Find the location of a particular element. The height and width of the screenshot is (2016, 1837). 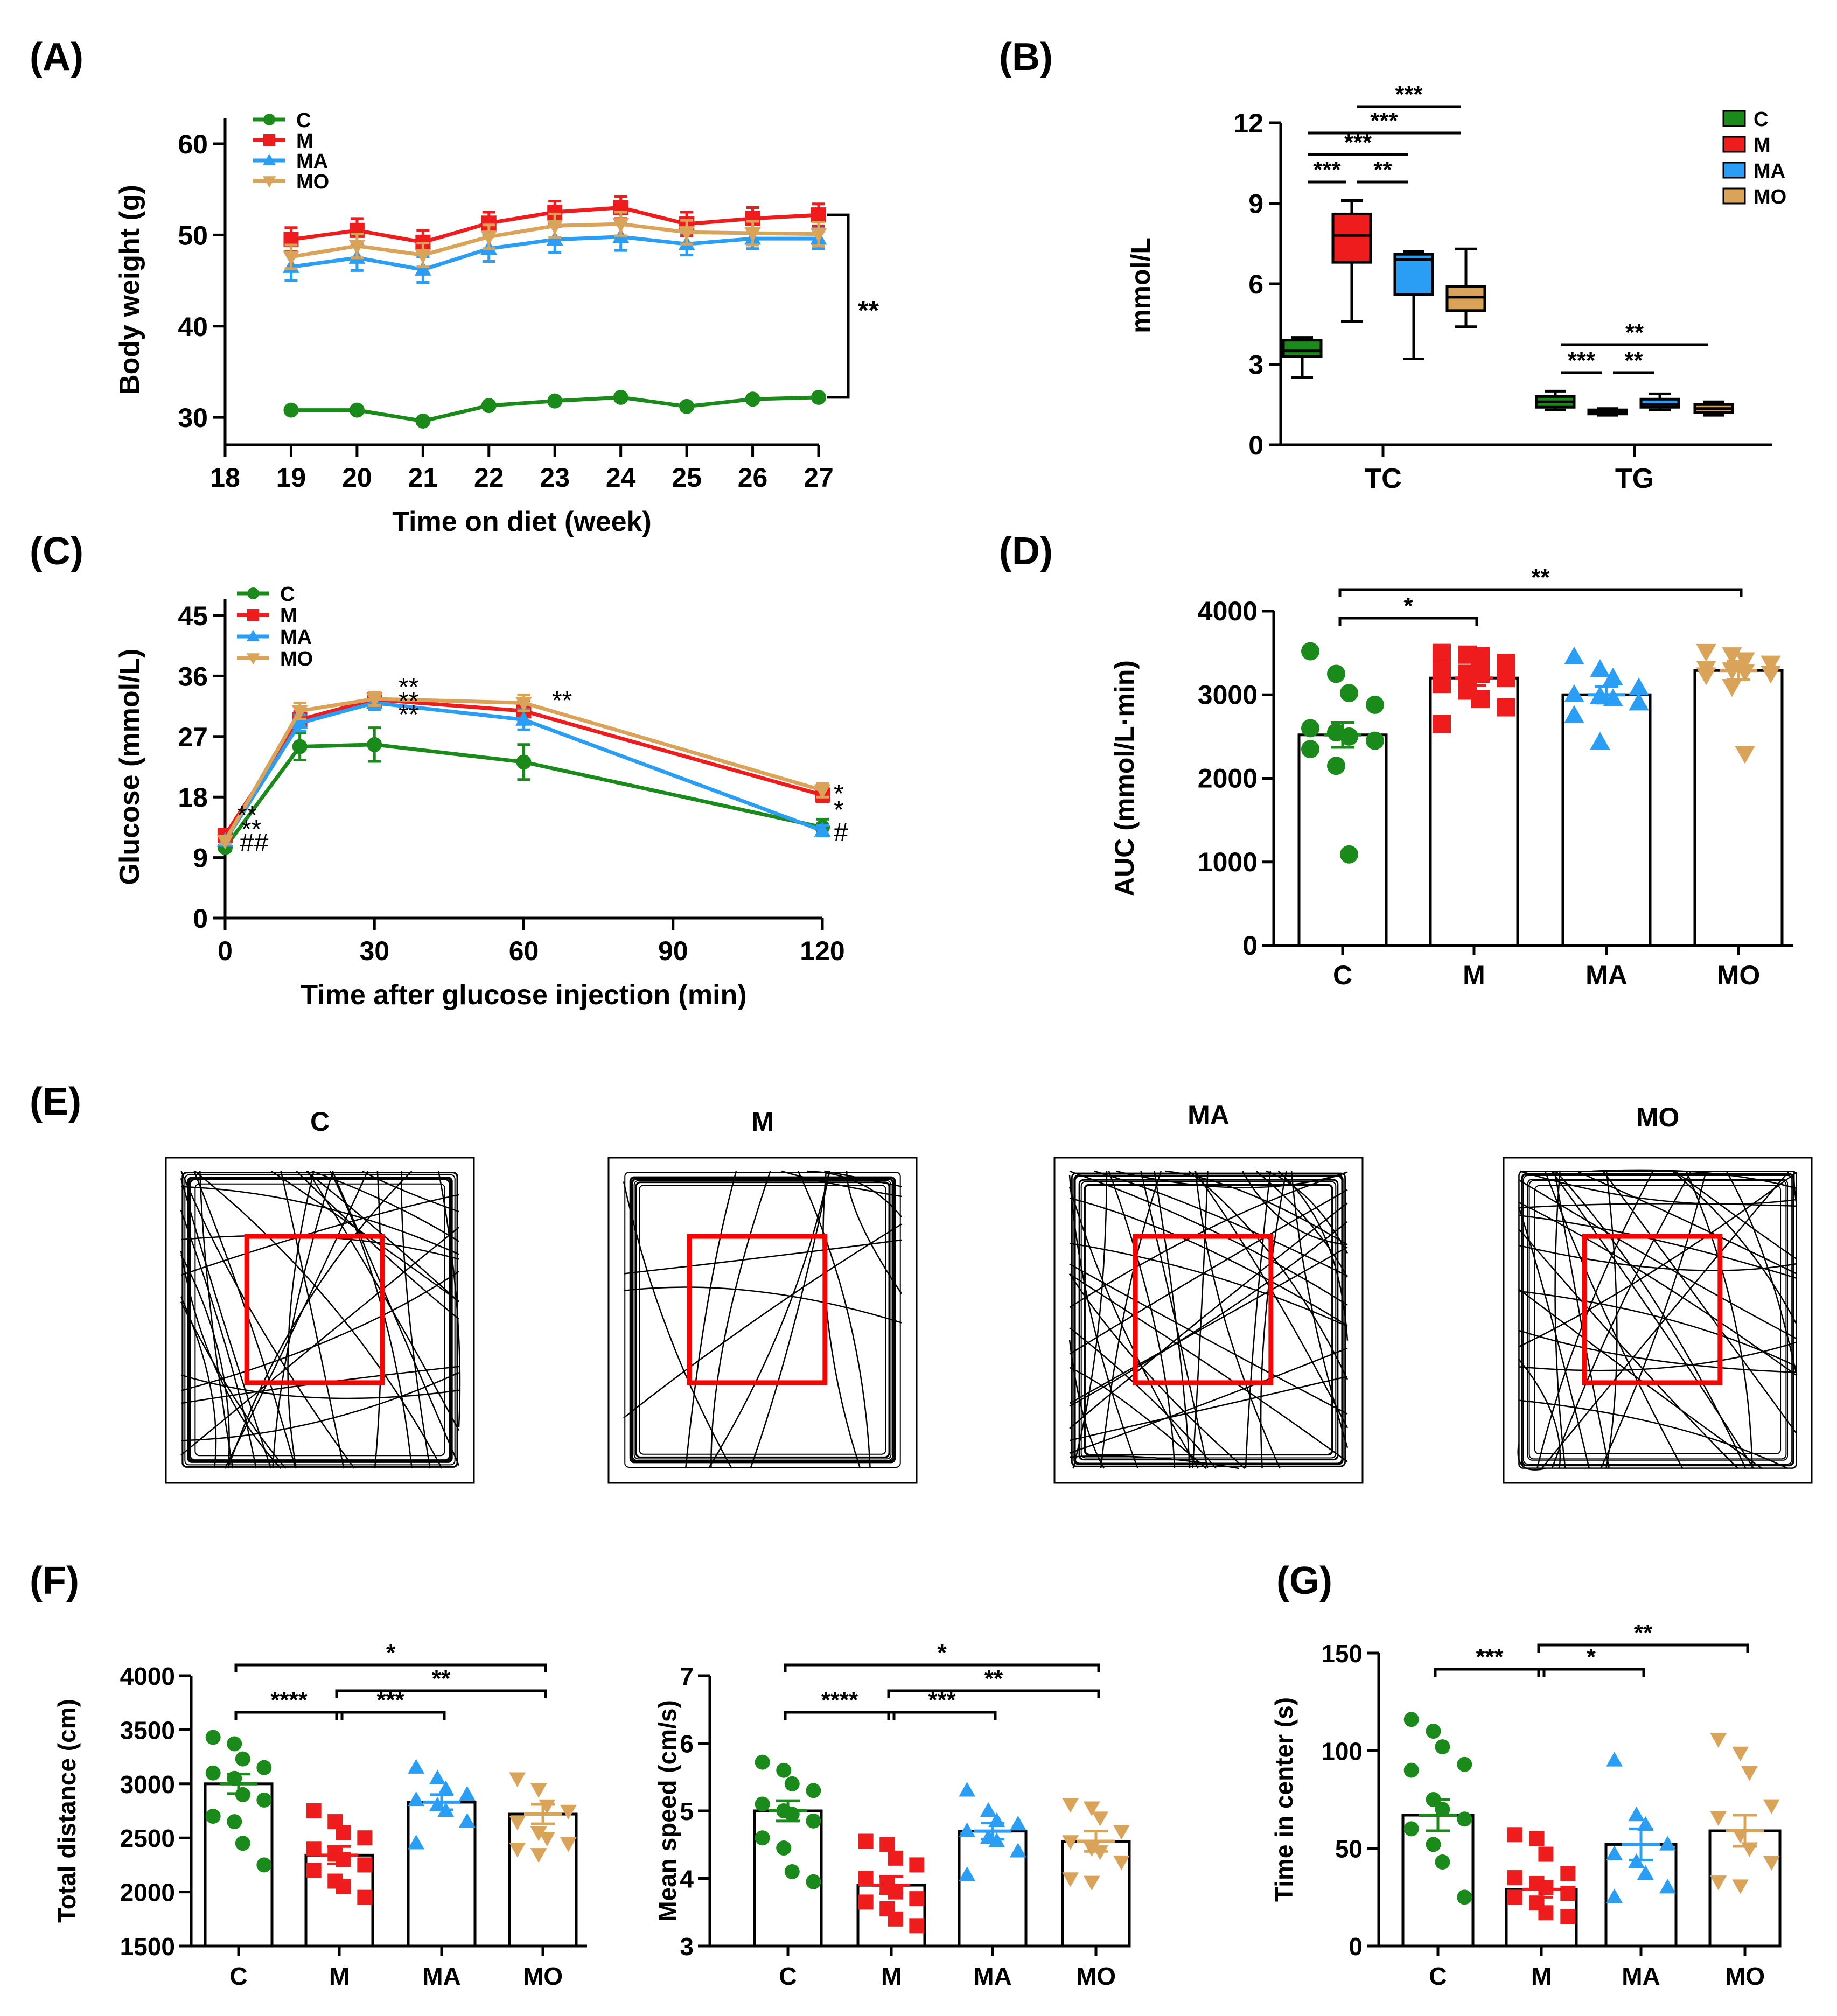

x-tick-label: C is located at coordinates (1438, 1976).